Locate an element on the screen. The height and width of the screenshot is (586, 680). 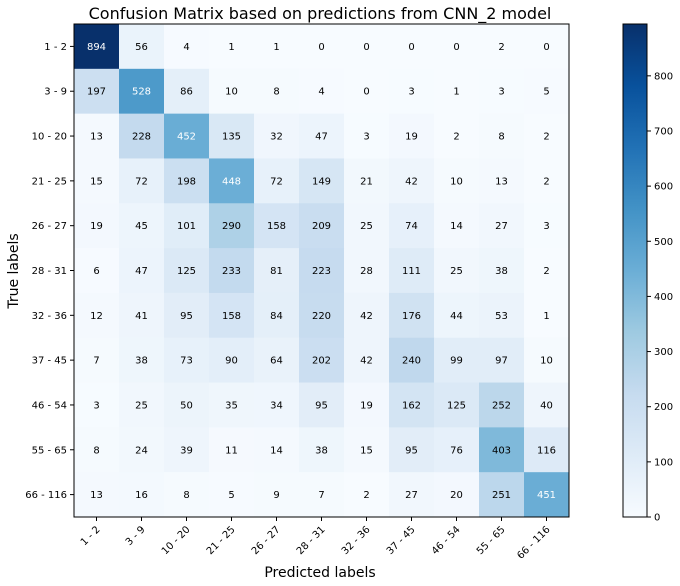
cell-value-label: 209 is located at coordinates (321, 226).